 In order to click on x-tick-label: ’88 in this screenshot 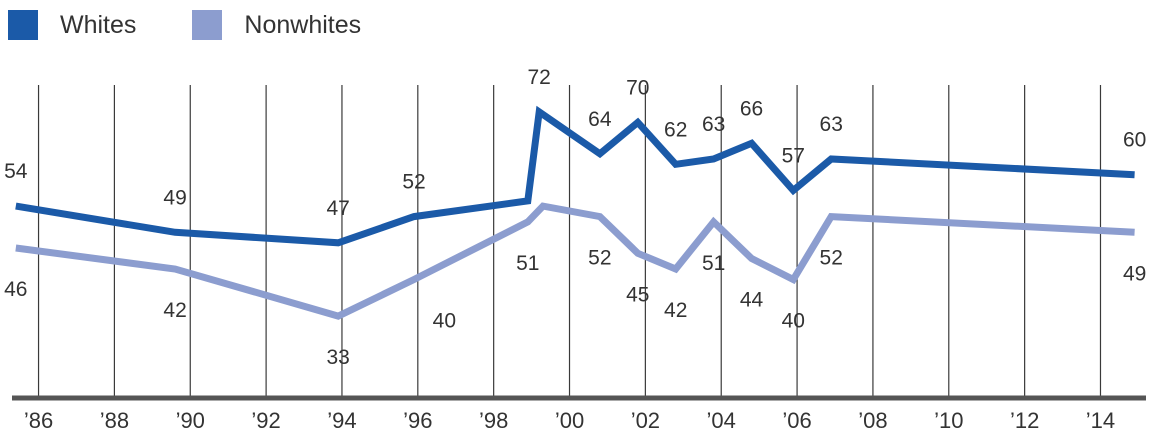, I will do `click(114, 420)`.